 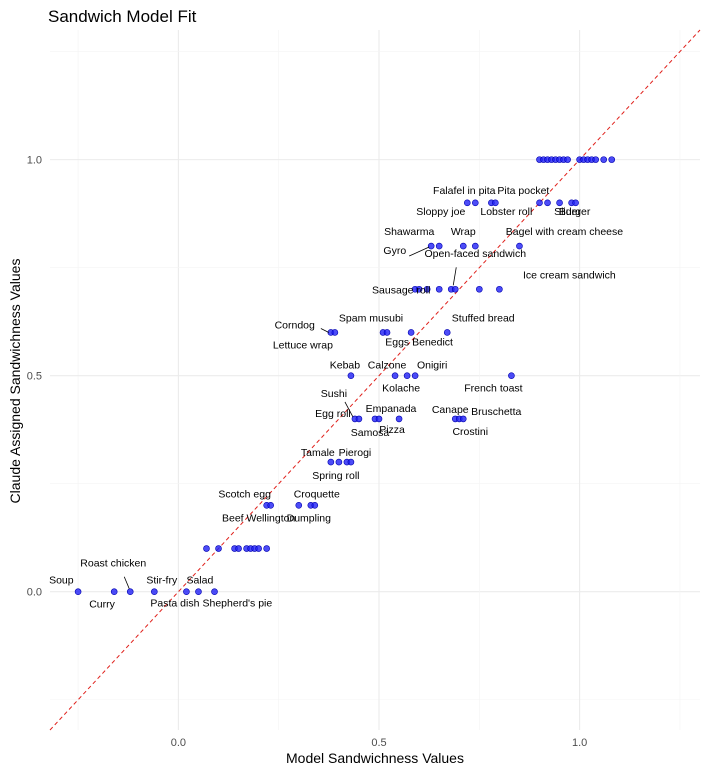 What do you see at coordinates (259, 518) in the screenshot?
I see `point-label: Beef Wellington` at bounding box center [259, 518].